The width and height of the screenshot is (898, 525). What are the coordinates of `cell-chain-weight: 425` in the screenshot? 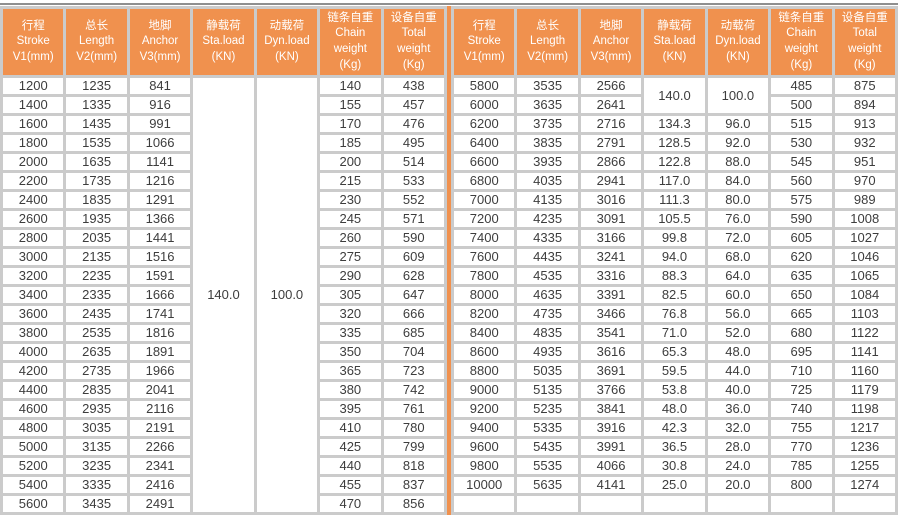 It's located at (350, 447).